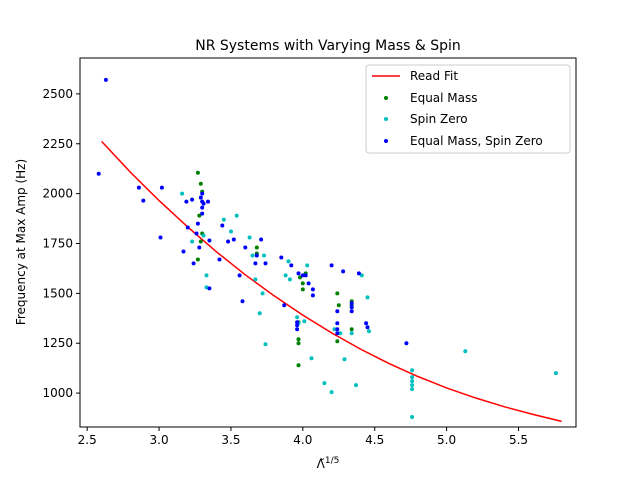 The width and height of the screenshot is (640, 480). I want to click on y-tick-label: 1000, so click(57, 393).